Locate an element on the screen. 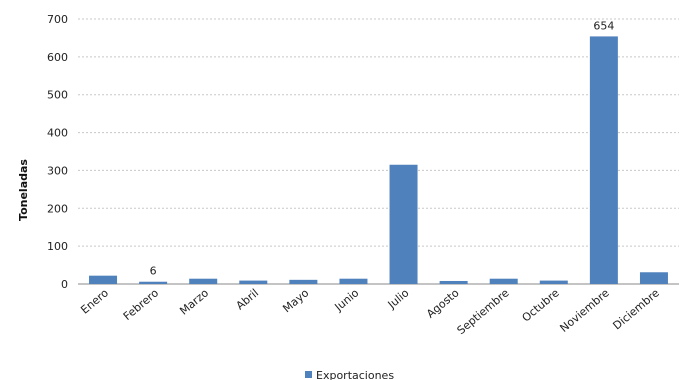 The height and width of the screenshot is (380, 689). y-tick-label: 500 is located at coordinates (57, 95).